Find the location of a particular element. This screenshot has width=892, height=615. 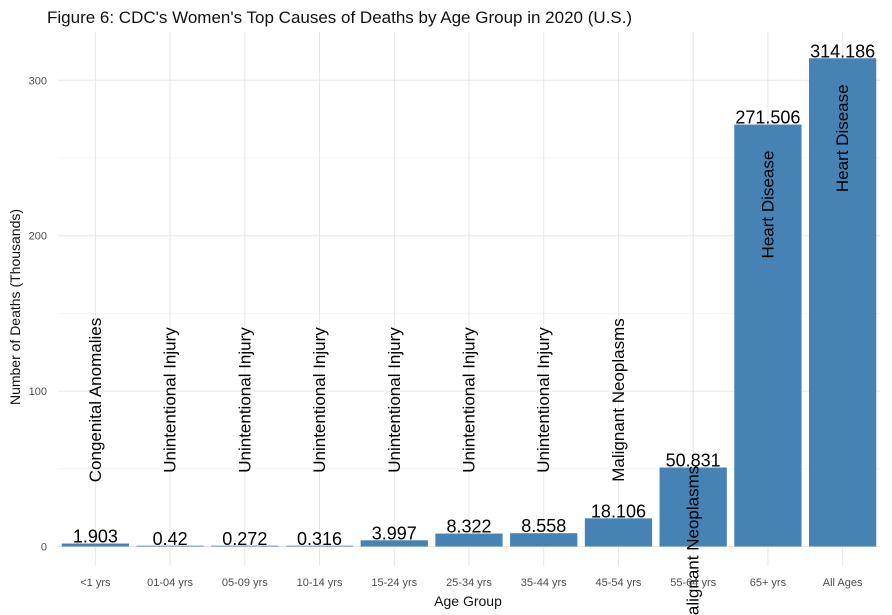

x-axis-title: Age Group is located at coordinates (468, 601).